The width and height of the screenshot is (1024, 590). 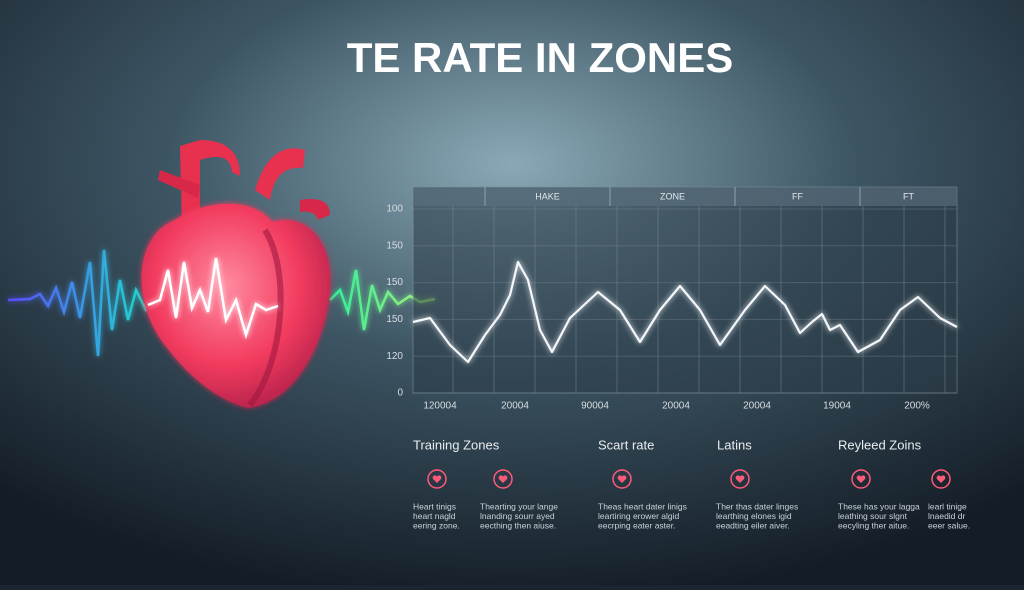 What do you see at coordinates (440, 406) in the screenshot?
I see `x-label: 120004` at bounding box center [440, 406].